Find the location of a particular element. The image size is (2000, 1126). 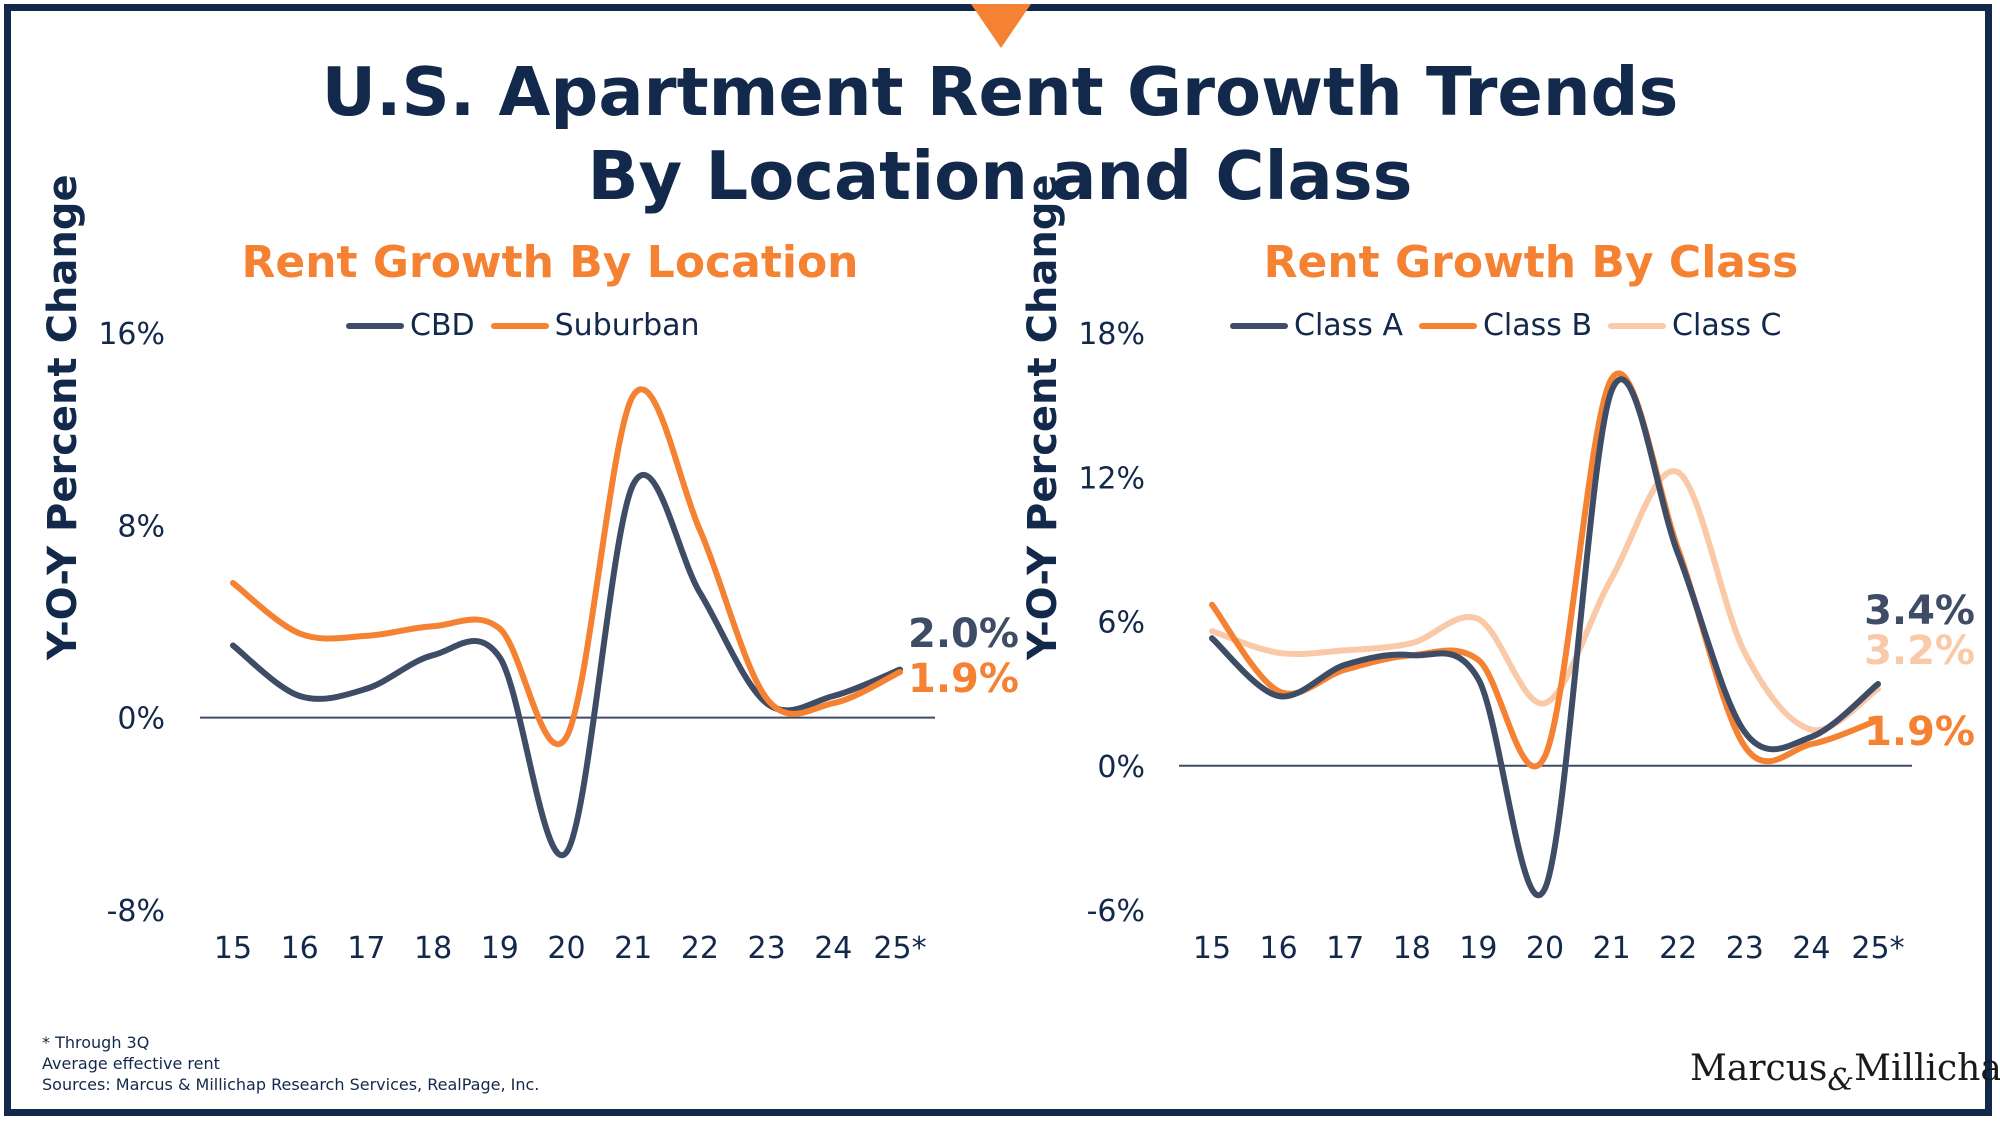

legend-label-class-a: Class A is located at coordinates (1348, 325).